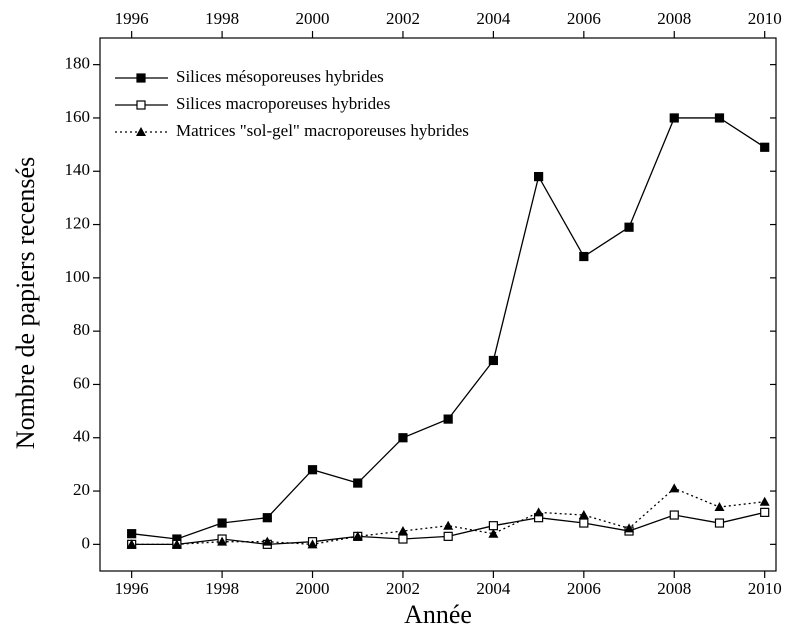  What do you see at coordinates (78, 276) in the screenshot?
I see `y-tick-label: 100` at bounding box center [78, 276].